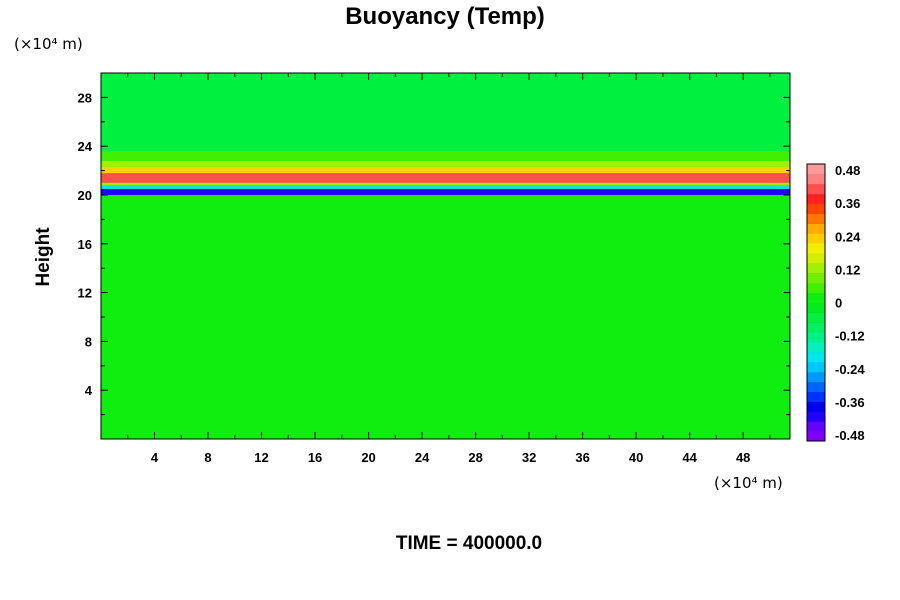 This screenshot has width=900, height=600. I want to click on x-unit-label: (×10⁴ m), so click(748, 483).